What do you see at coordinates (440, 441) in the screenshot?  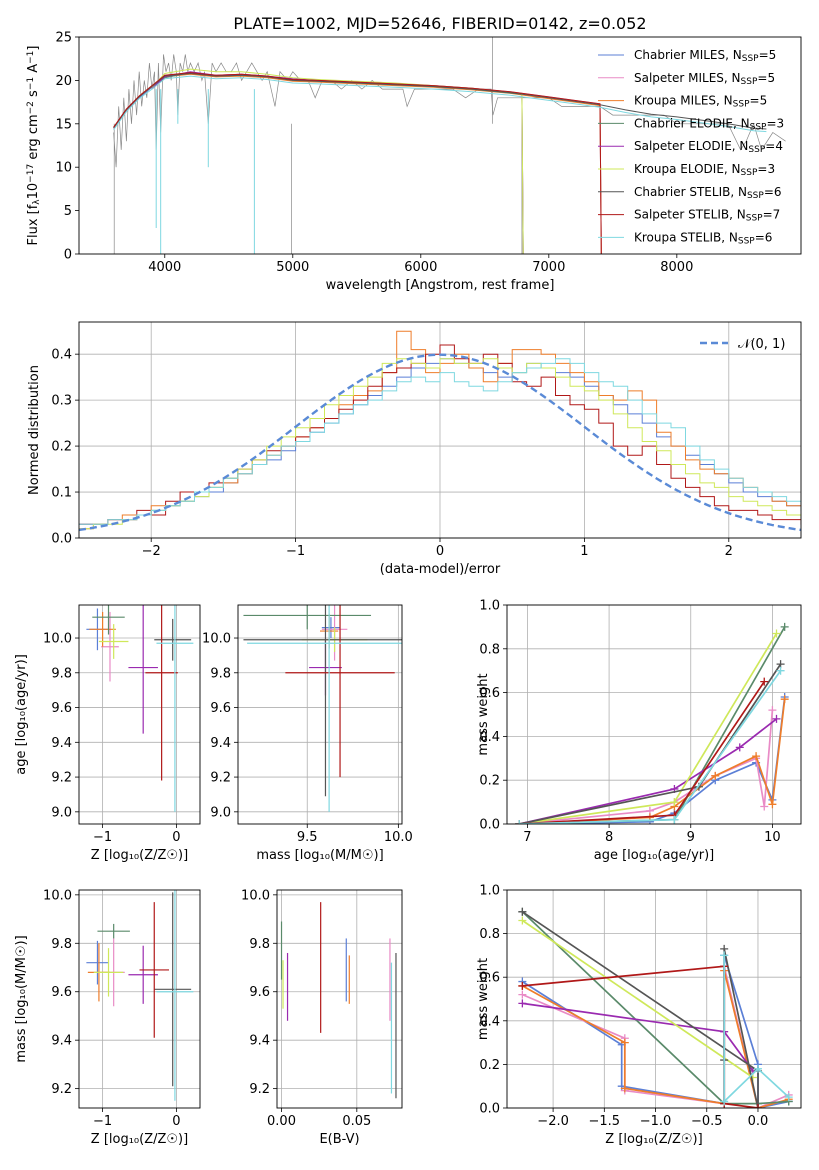 I see `hist-kroupa-stelib` at bounding box center [440, 441].